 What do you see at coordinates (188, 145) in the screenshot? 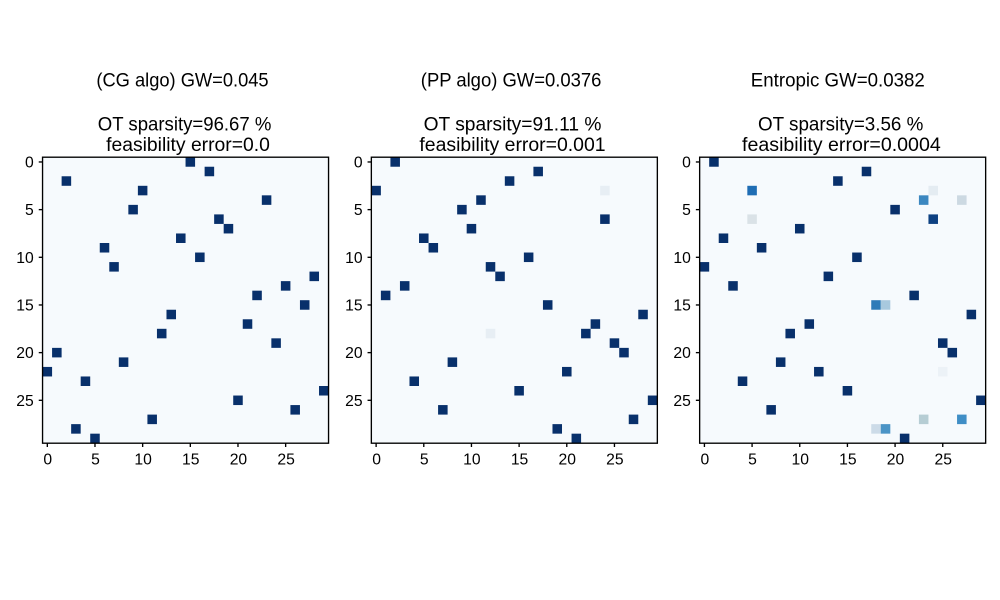
I see `svg-text: feasibility error=0.0` at bounding box center [188, 145].